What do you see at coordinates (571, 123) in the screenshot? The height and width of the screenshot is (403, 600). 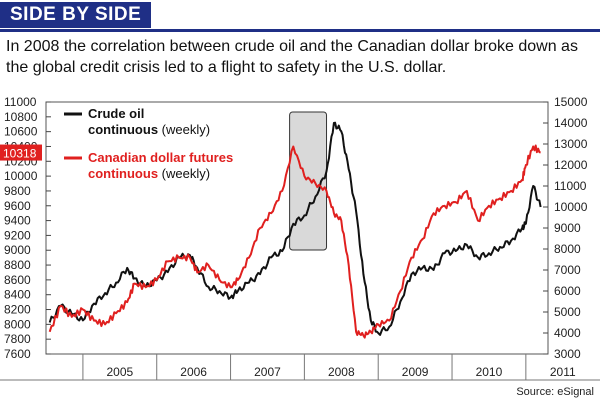 I see `right-tick-label: 14000` at bounding box center [571, 123].